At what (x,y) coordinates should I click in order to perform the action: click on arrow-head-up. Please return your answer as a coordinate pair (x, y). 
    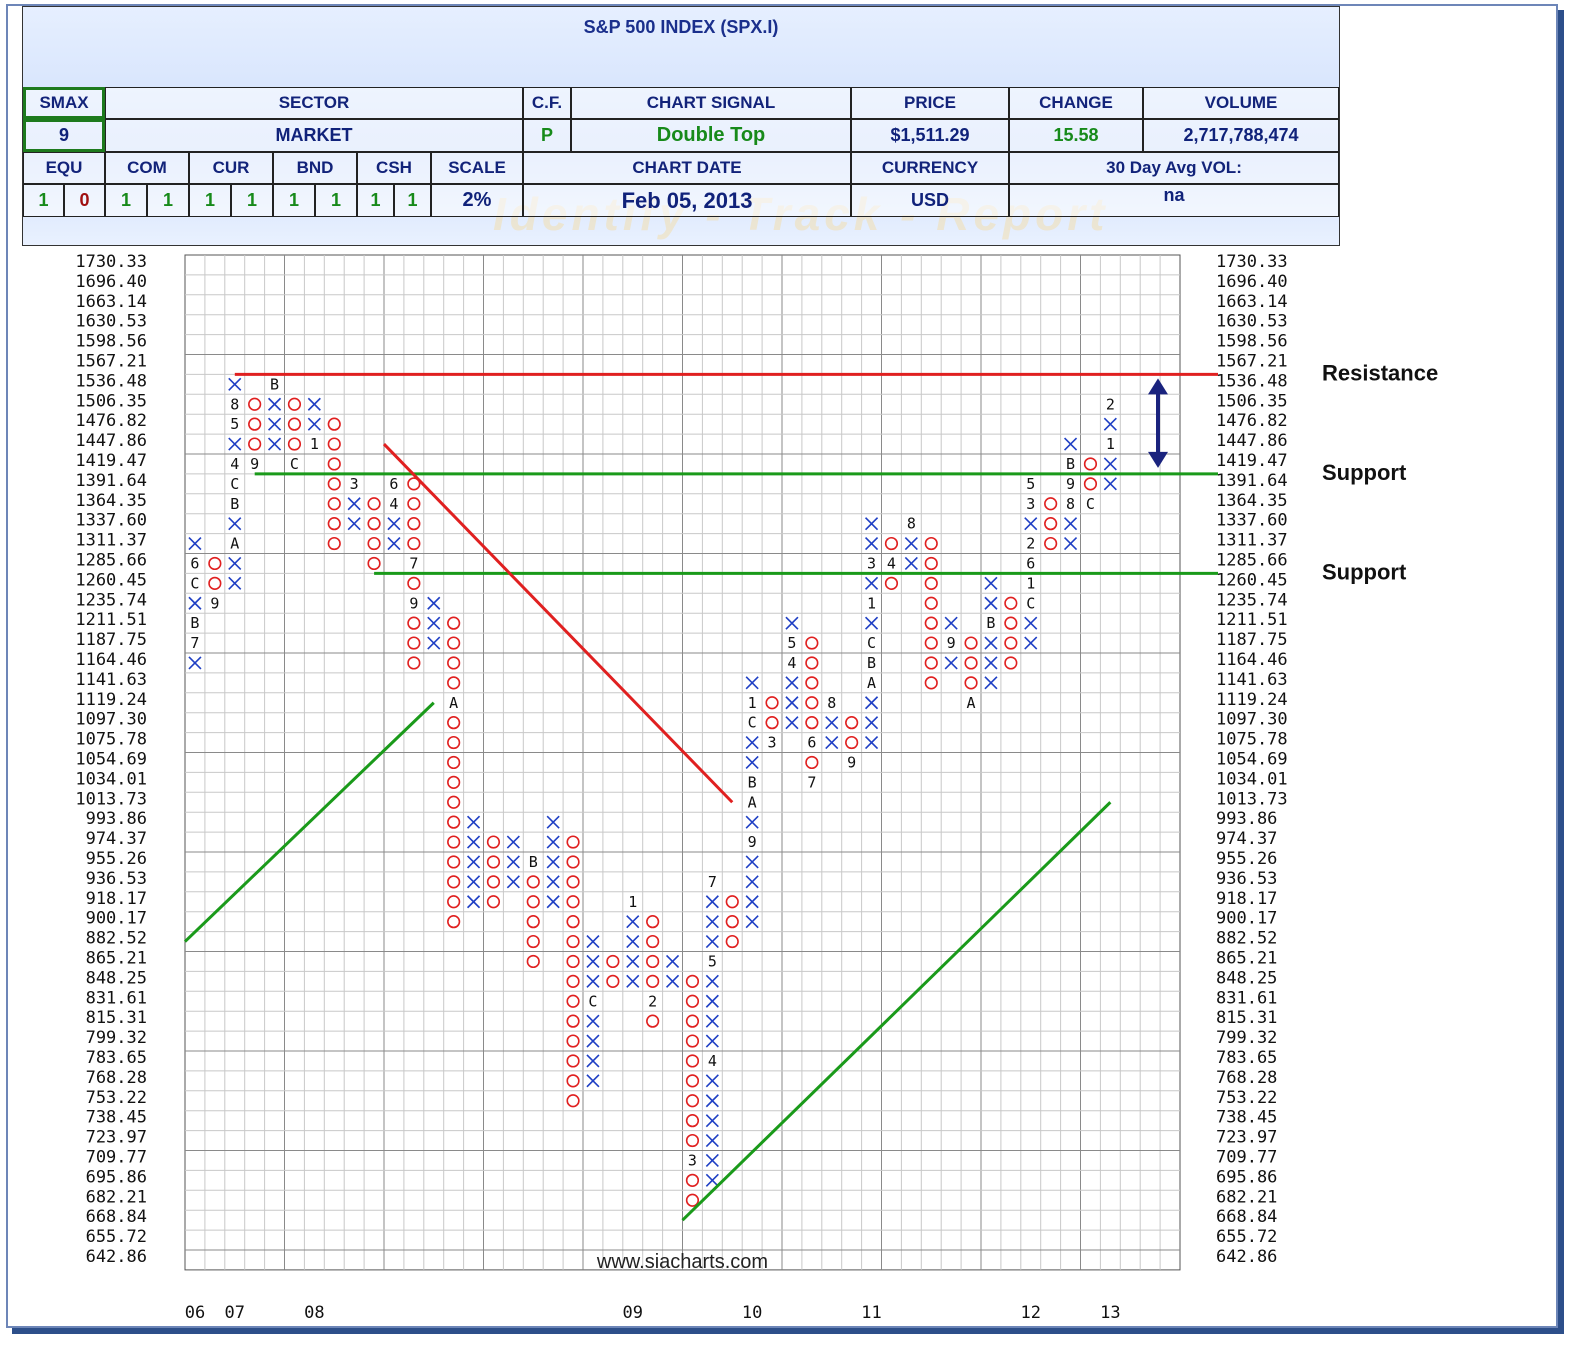
    Looking at the image, I should click on (1158, 386).